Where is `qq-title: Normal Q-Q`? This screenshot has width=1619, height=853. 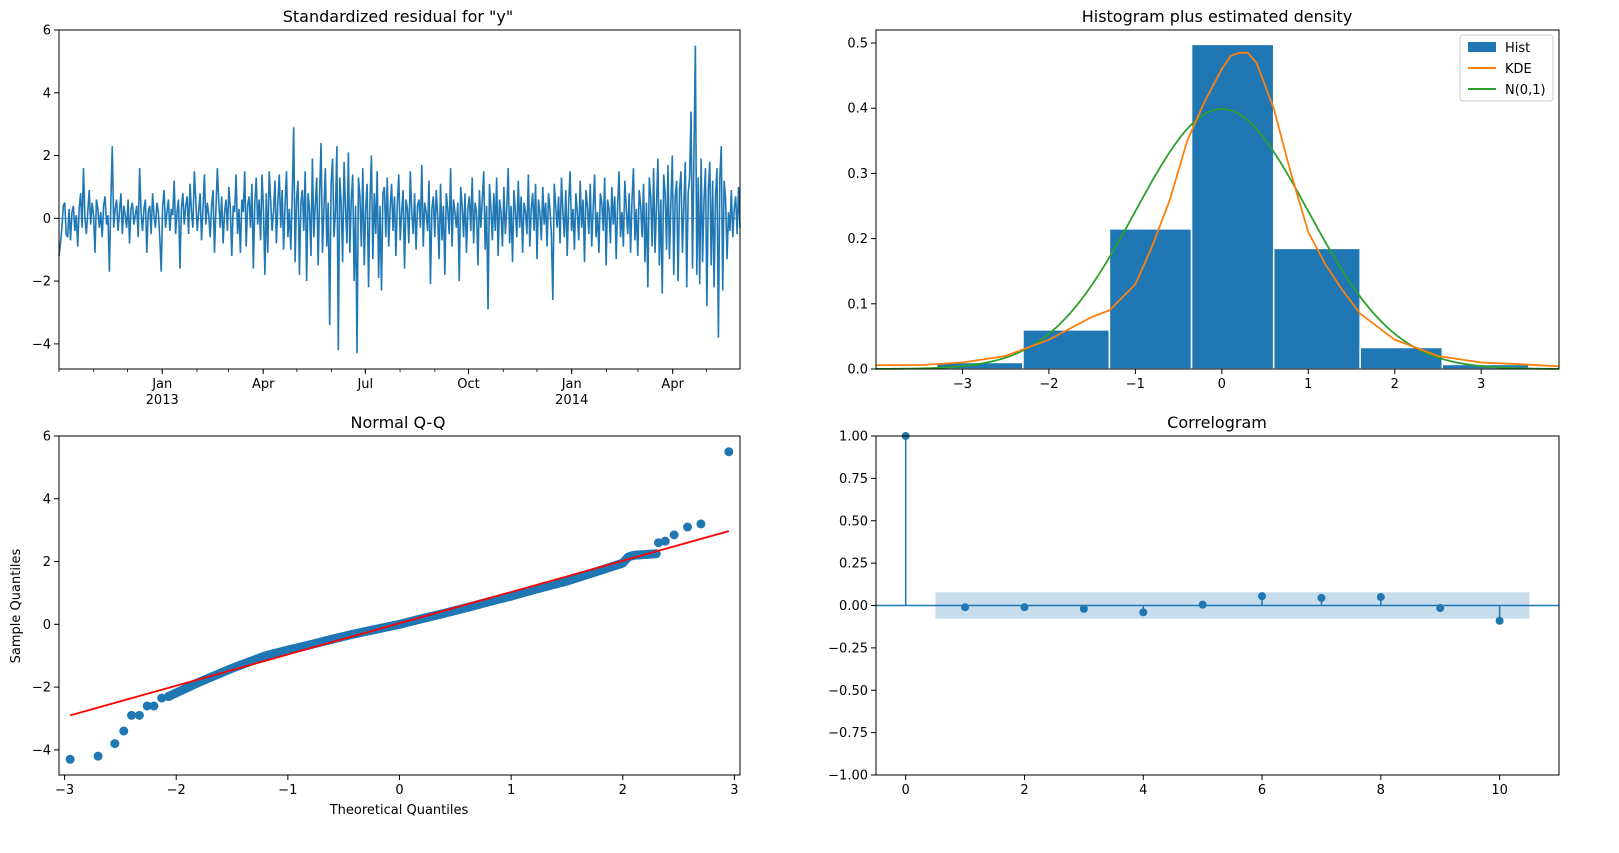
qq-title: Normal Q-Q is located at coordinates (398, 422).